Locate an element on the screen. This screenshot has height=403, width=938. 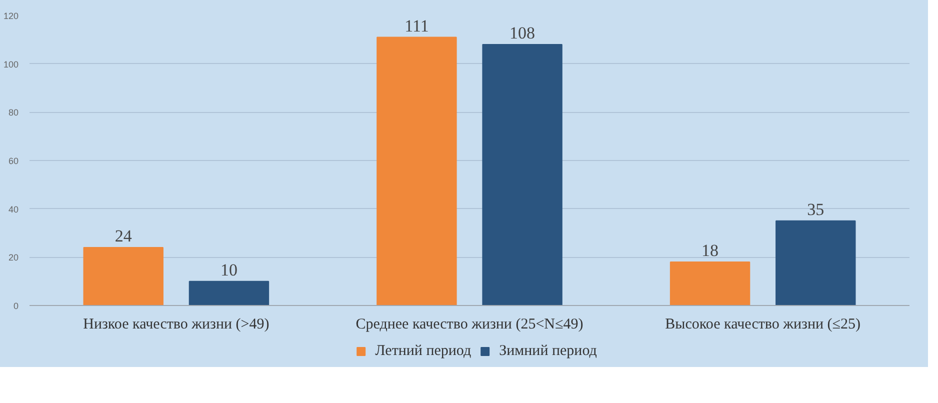
data-label: 111 is located at coordinates (416, 26).